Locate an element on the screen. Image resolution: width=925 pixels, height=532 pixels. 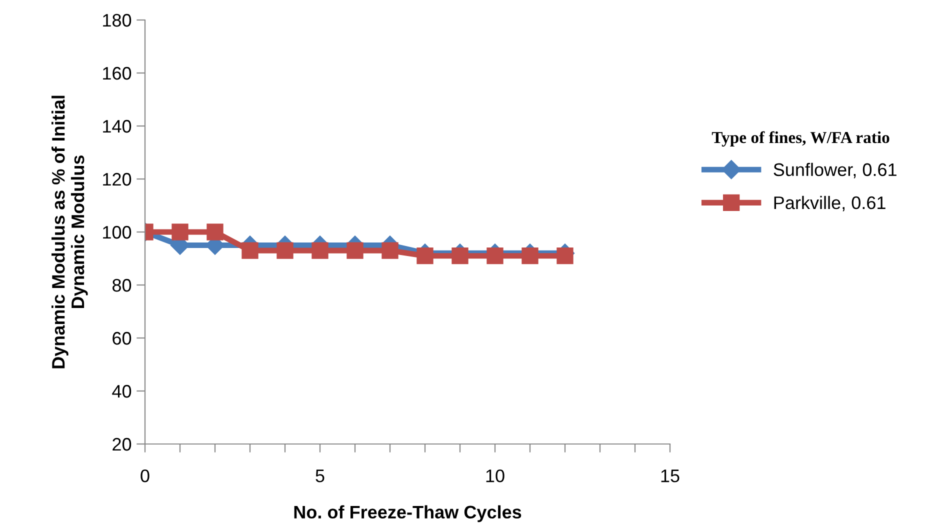
legend-title: Type of fines, W/FA ratio is located at coordinates (801, 139).